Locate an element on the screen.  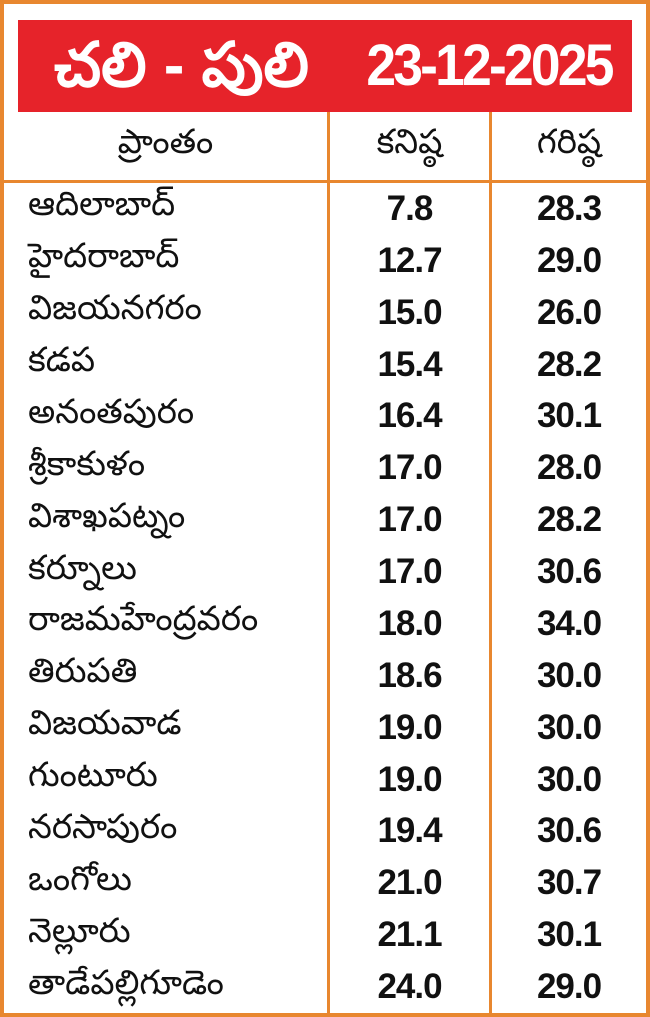
min-temp-cell: 18.6 is located at coordinates (408, 675).